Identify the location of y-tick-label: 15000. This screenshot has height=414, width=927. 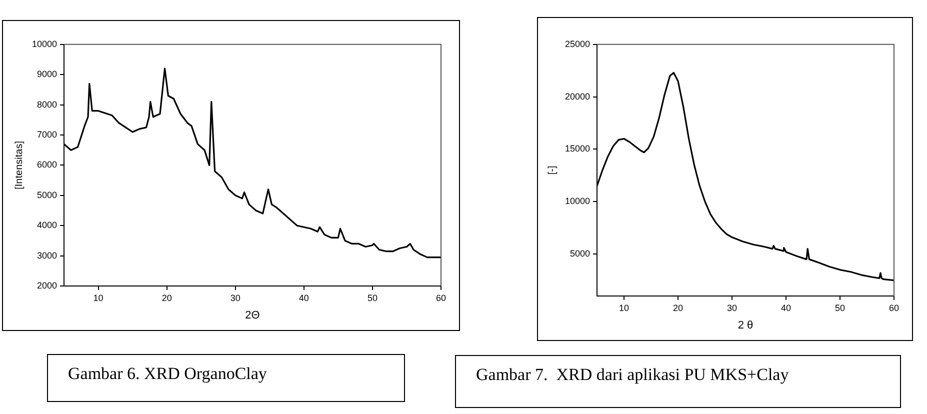
(577, 149).